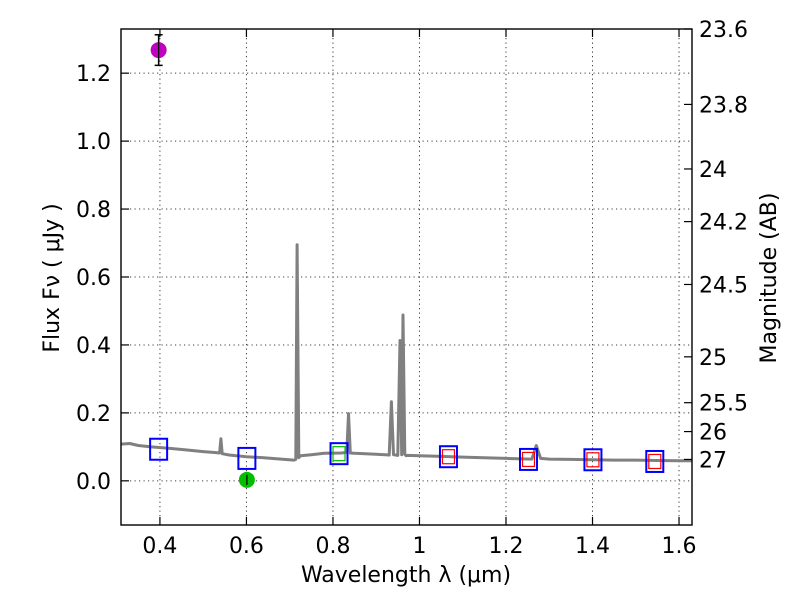  What do you see at coordinates (93, 142) in the screenshot?
I see `y-tick-label: 1.0` at bounding box center [93, 142].